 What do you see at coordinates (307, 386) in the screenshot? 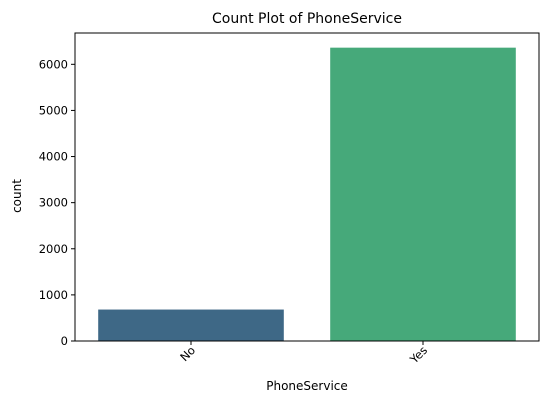
I see `x-axis-label: PhoneService` at bounding box center [307, 386].